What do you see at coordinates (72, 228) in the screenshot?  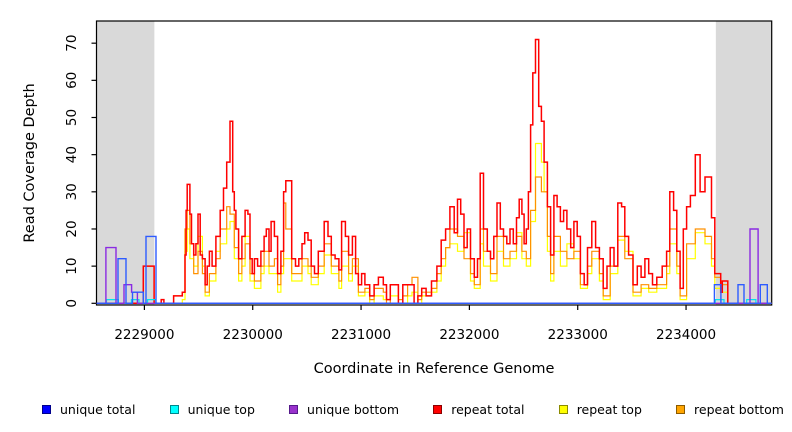 I see `y-tick-label: 20` at bounding box center [72, 228].